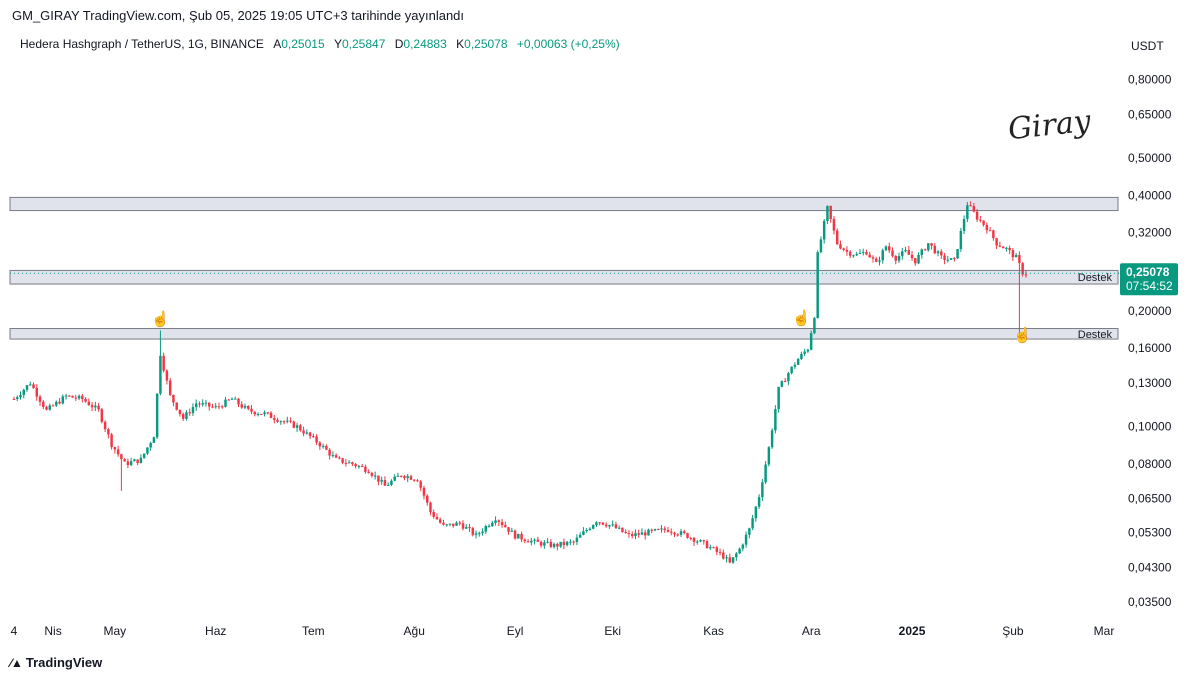 The height and width of the screenshot is (682, 1200). I want to click on symbol-title: Hedera Hashgraph / TetherUS, 1G, BINANCE, so click(142, 44).